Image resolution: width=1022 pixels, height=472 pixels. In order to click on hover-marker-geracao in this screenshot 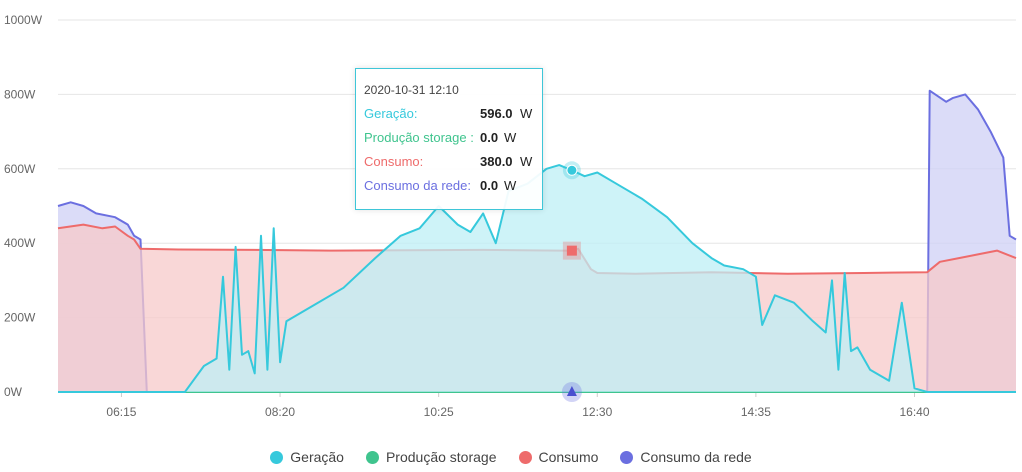, I will do `click(572, 170)`.